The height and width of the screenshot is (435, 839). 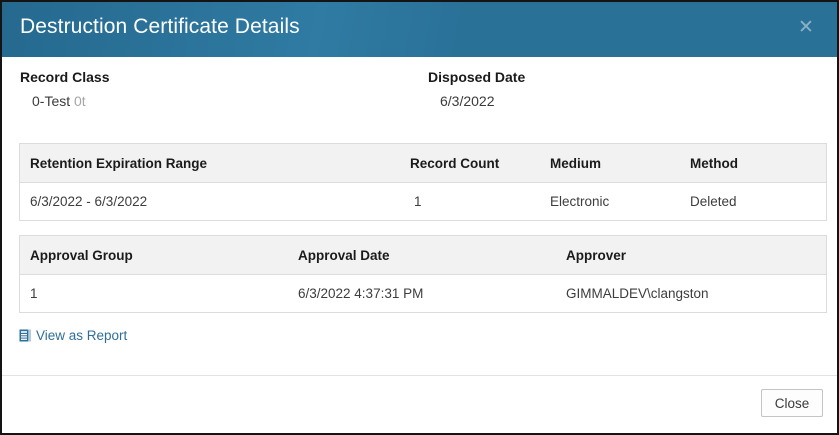 What do you see at coordinates (53, 101) in the screenshot?
I see `record-class-value-main: 0-Test` at bounding box center [53, 101].